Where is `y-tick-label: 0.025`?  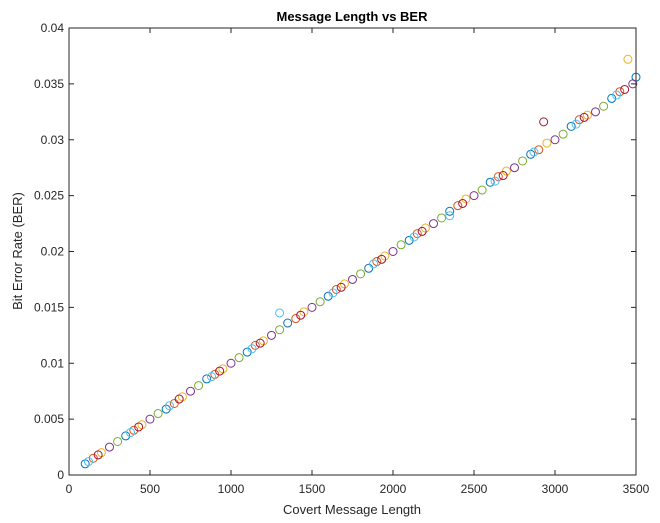
y-tick-label: 0.025 is located at coordinates (49, 196).